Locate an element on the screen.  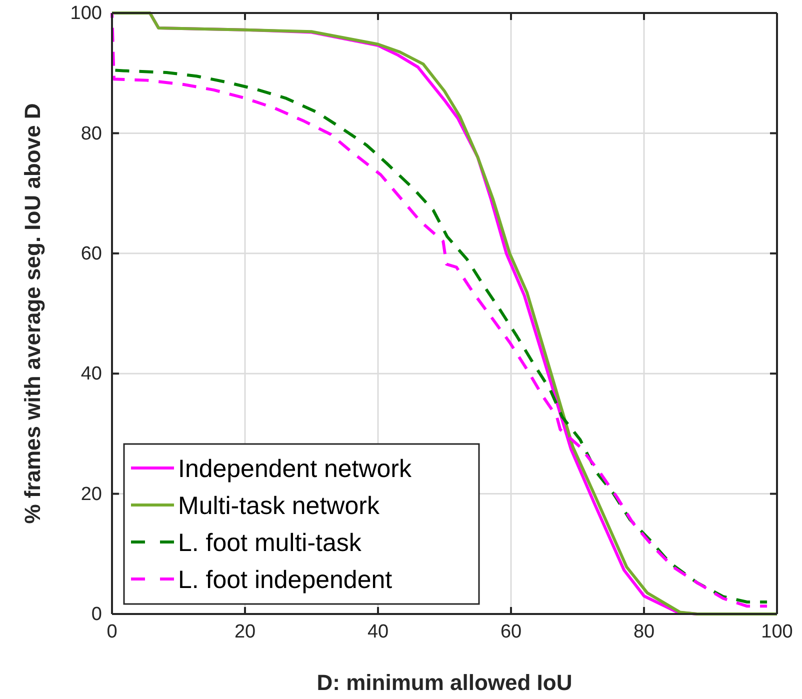
x-tick-label: 40 is located at coordinates (378, 631).